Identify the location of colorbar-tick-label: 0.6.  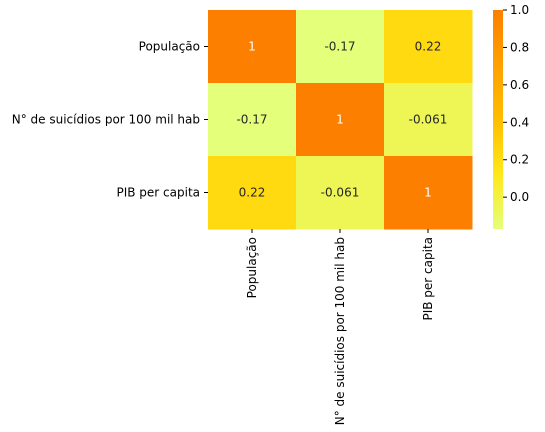
(519, 85).